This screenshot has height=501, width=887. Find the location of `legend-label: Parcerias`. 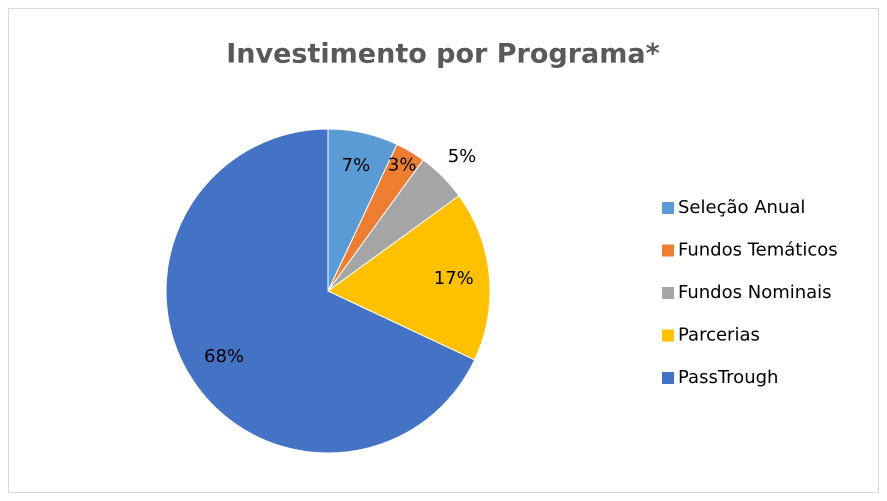

legend-label: Parcerias is located at coordinates (719, 335).